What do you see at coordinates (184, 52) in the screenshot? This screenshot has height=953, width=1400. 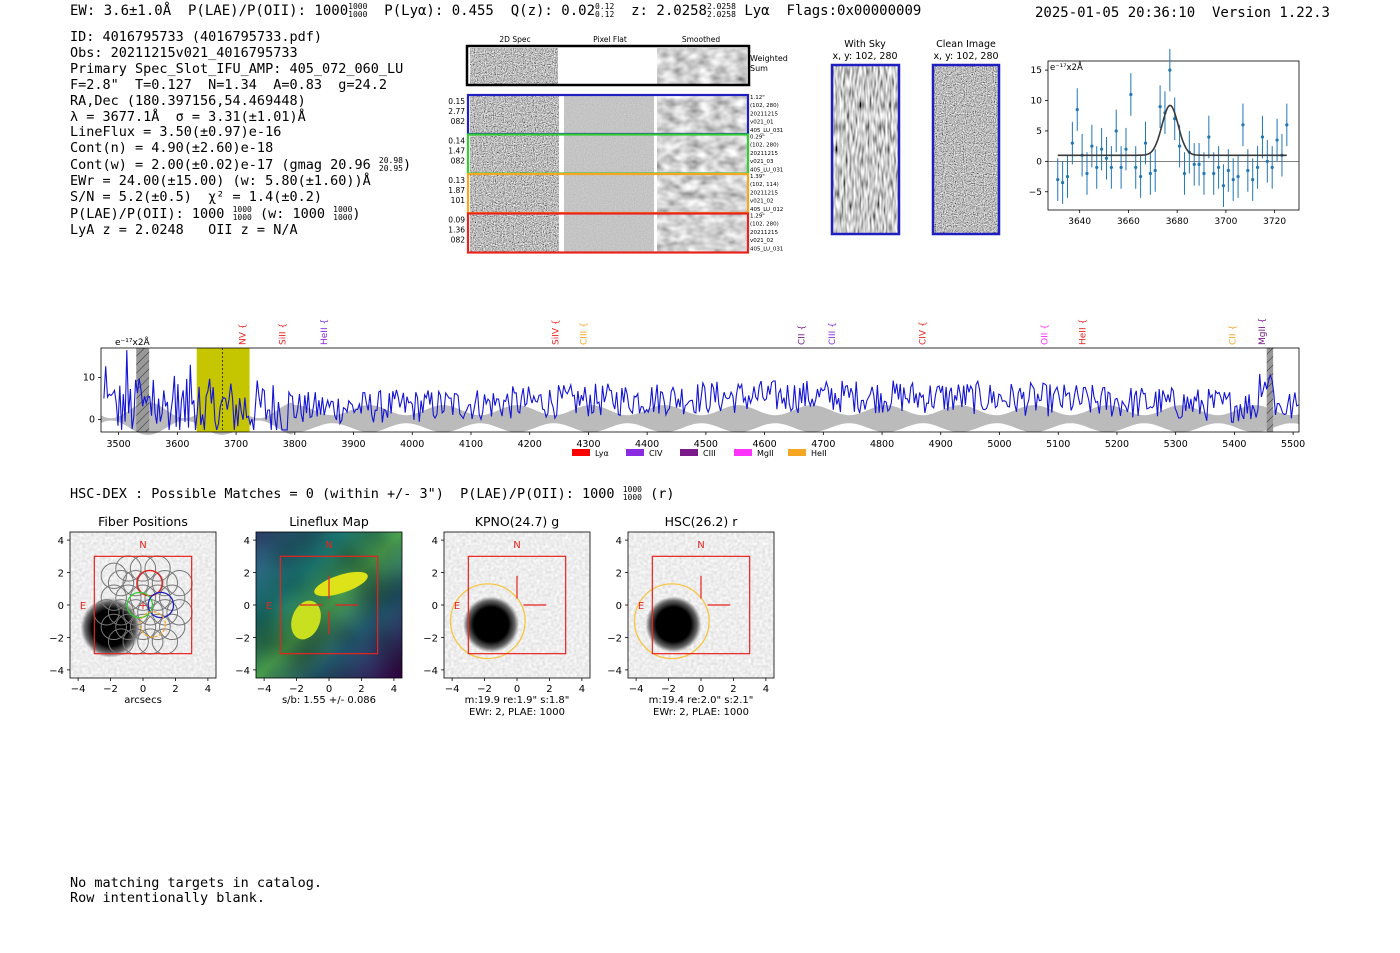 I see `info-obs: Obs: 20211215v021_4016795733` at bounding box center [184, 52].